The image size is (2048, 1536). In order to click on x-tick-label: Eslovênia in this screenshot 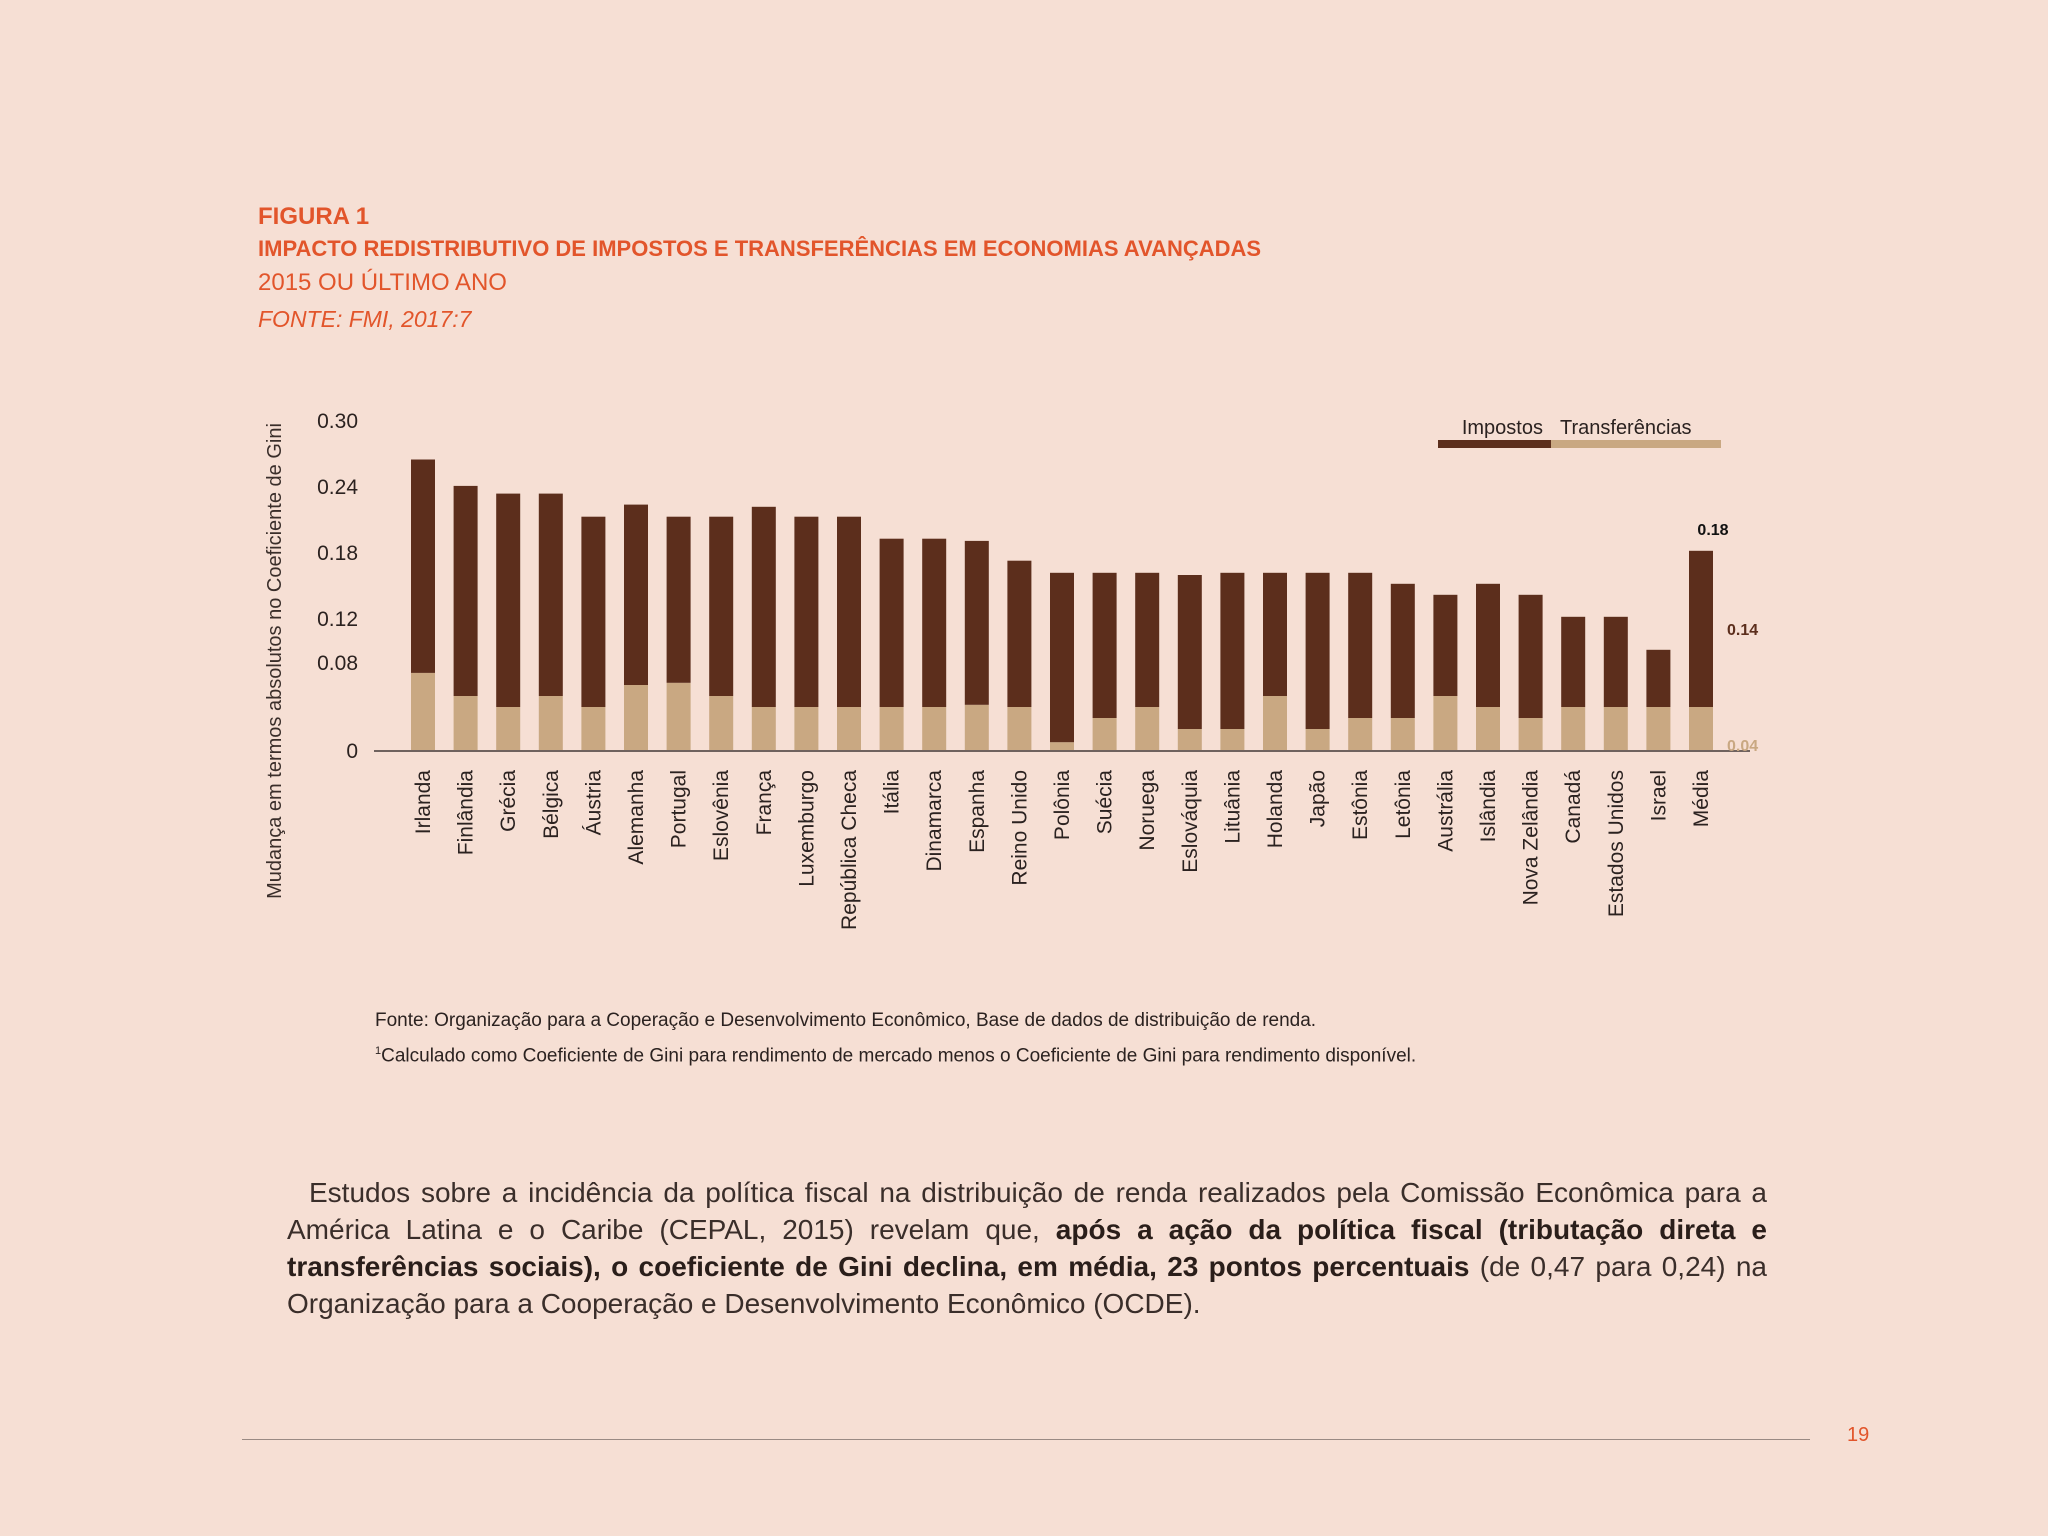, I will do `click(721, 815)`.